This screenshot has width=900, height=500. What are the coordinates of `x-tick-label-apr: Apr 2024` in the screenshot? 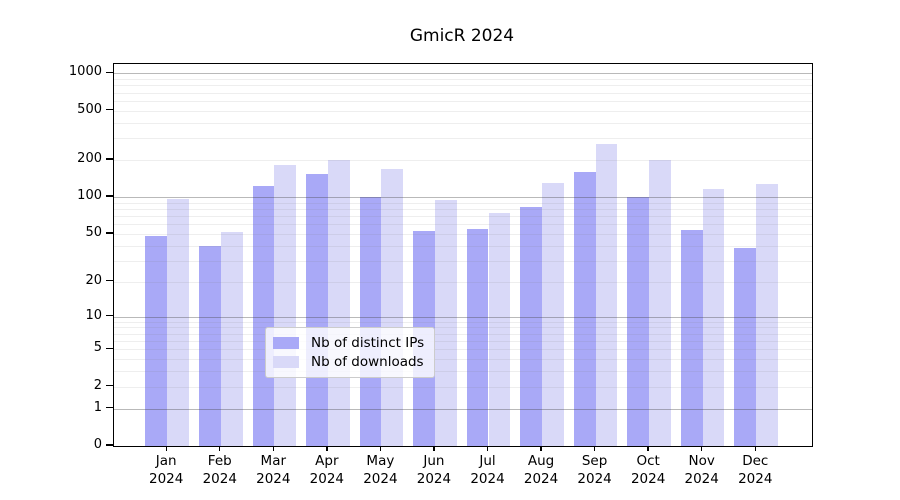 It's located at (327, 470).